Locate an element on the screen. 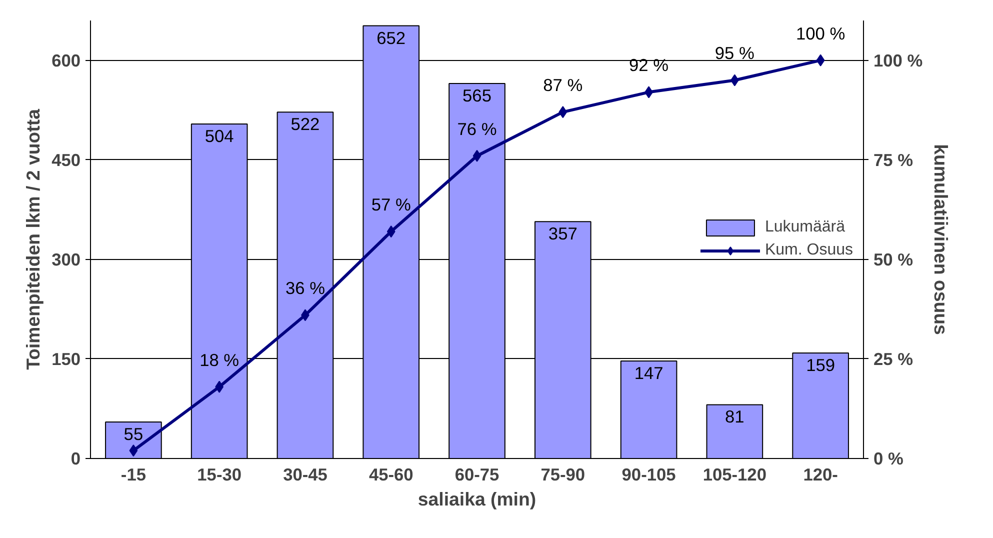 This screenshot has height=538, width=993. y2-tick-label: 50 % is located at coordinates (893, 259).